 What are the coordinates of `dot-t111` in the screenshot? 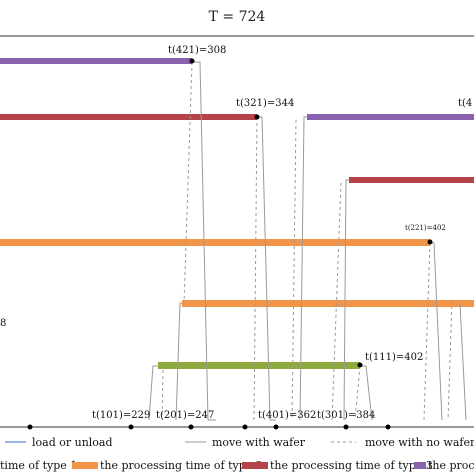 It's located at (360, 365).